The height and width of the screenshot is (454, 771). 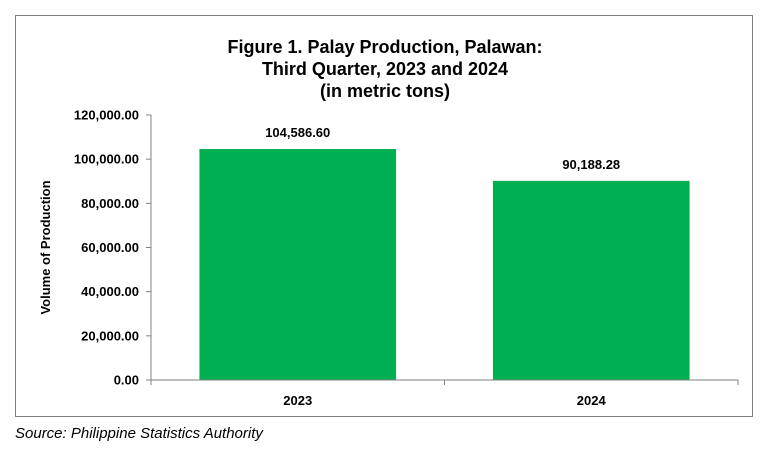 What do you see at coordinates (110, 291) in the screenshot?
I see `y-tick-label: 40,000.00` at bounding box center [110, 291].